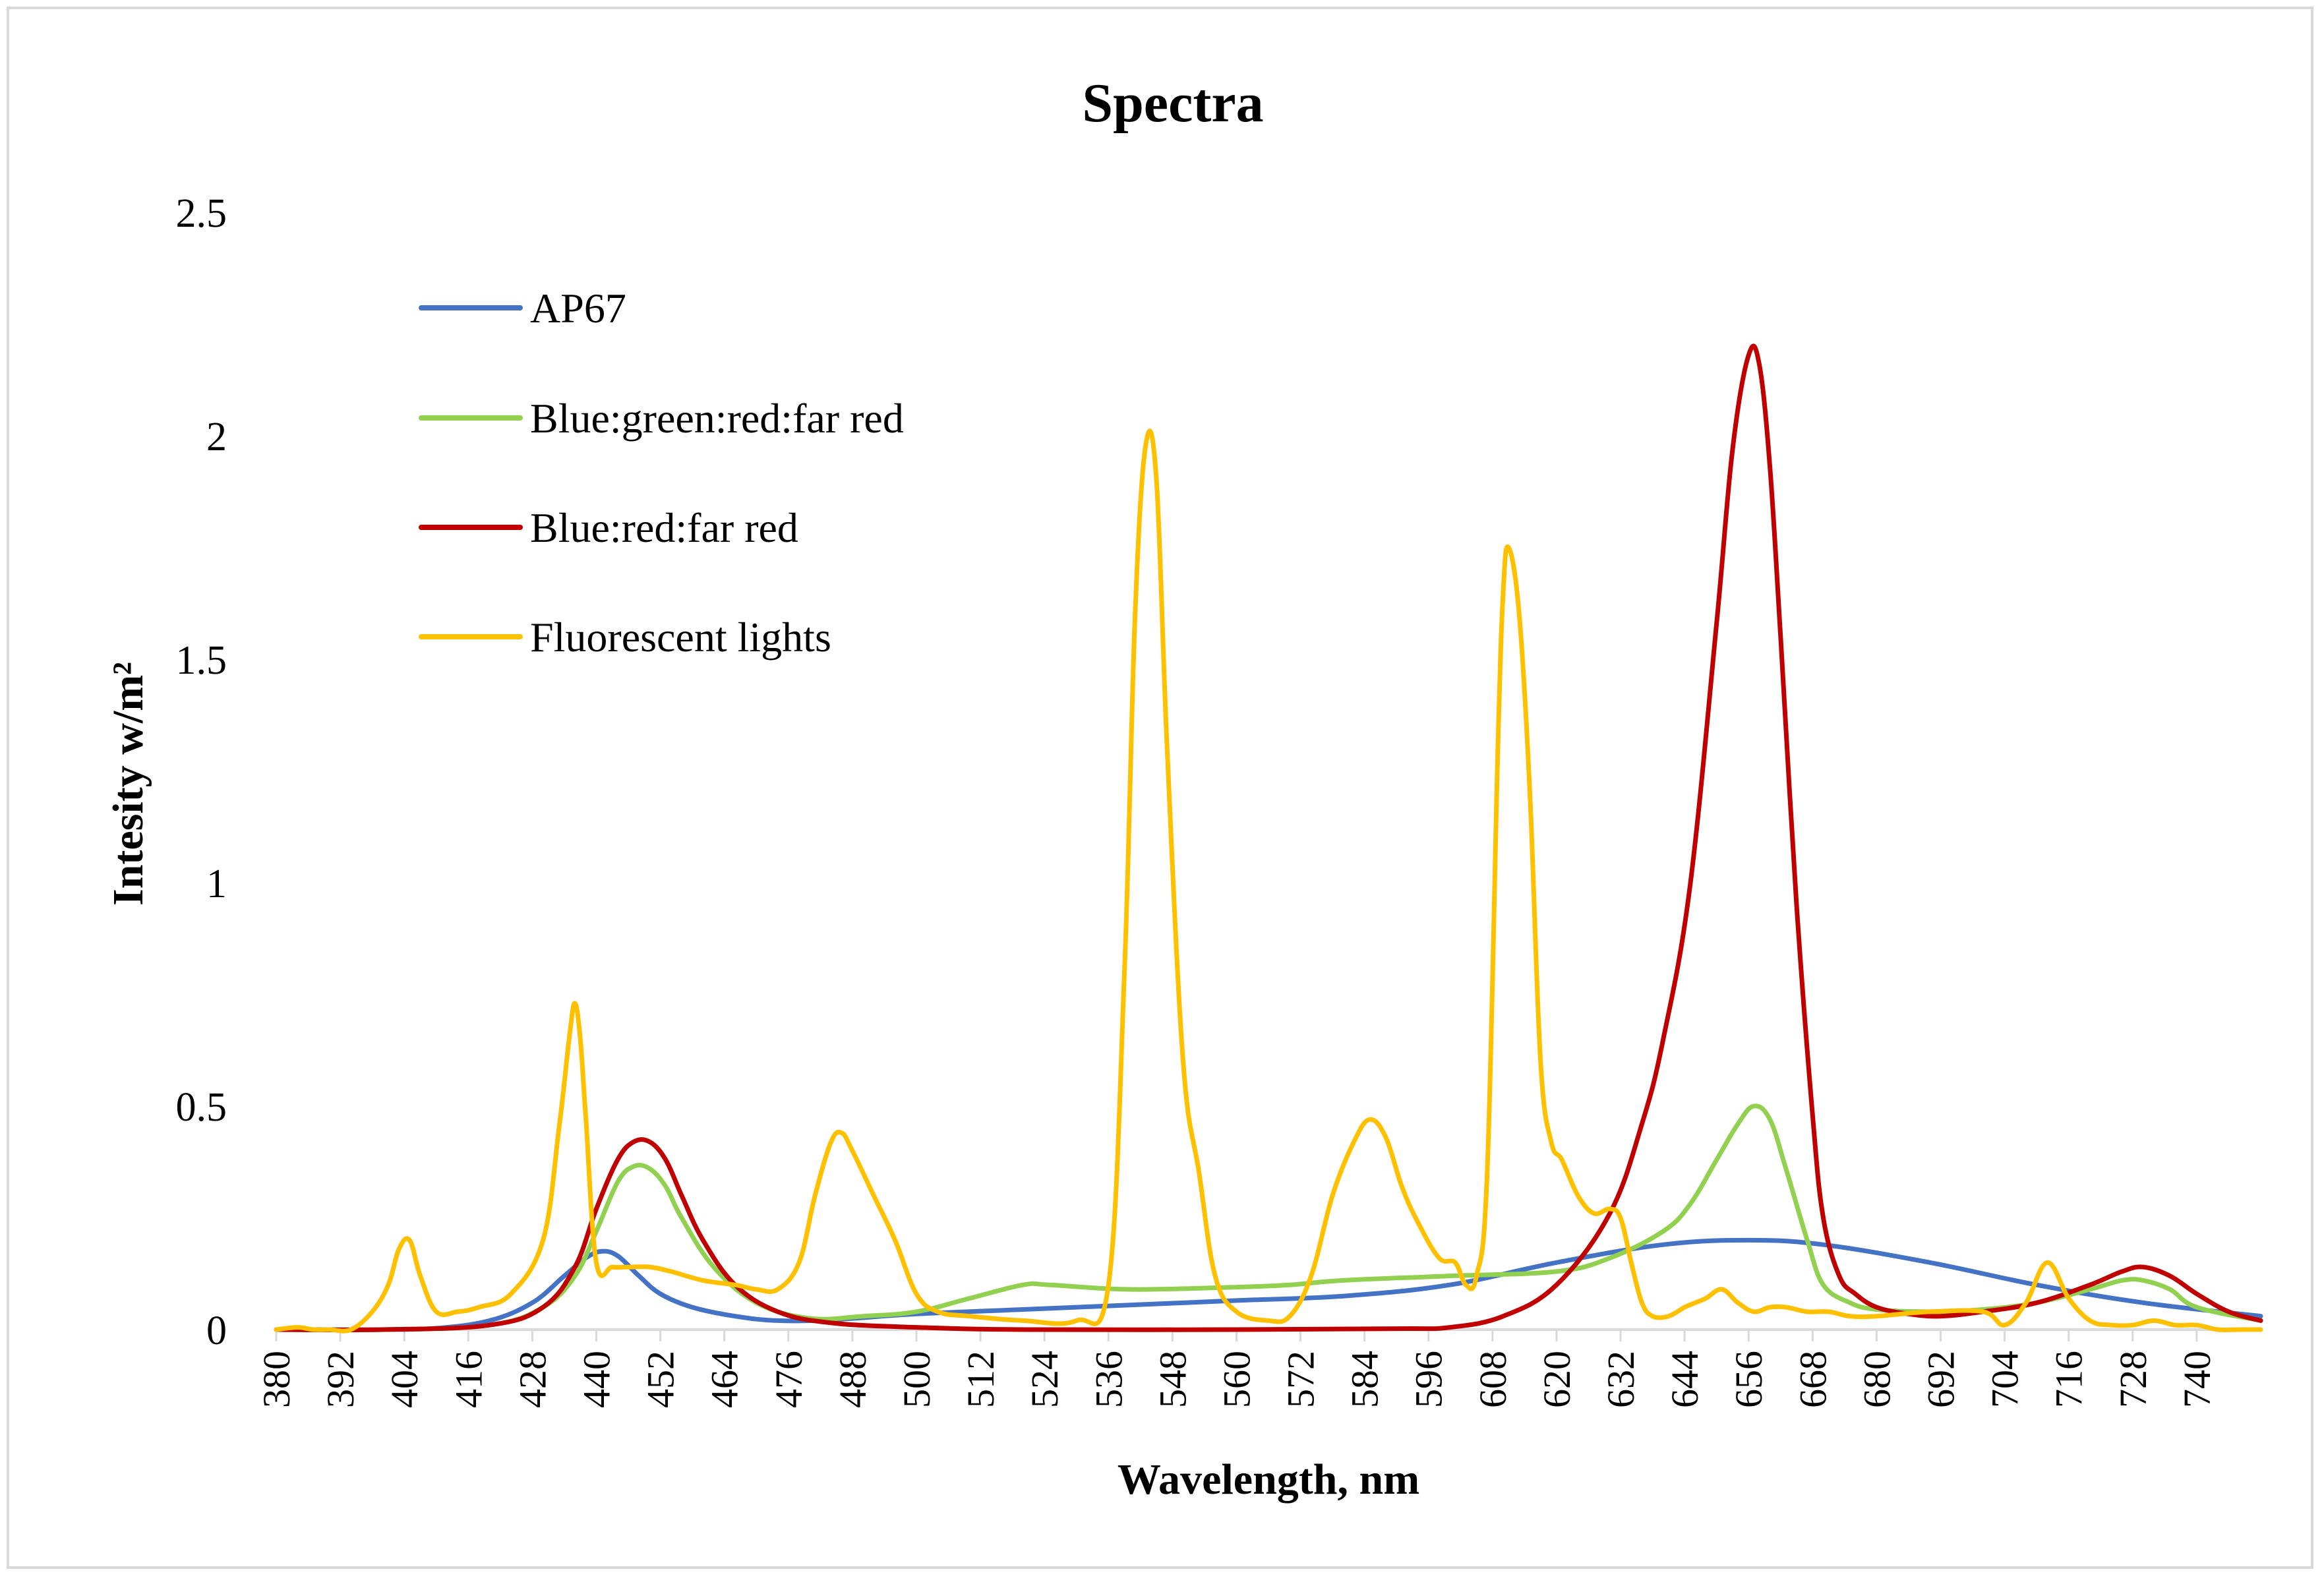  What do you see at coordinates (1365, 1379) in the screenshot?
I see `x-tick-label: 584` at bounding box center [1365, 1379].